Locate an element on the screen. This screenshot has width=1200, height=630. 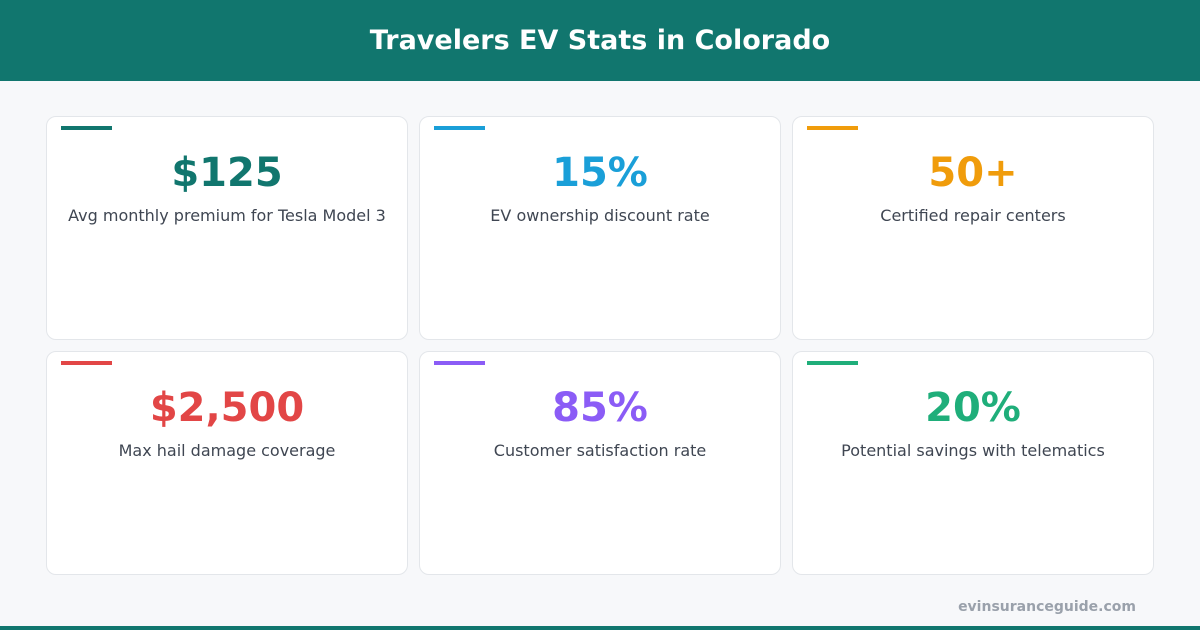
stat-value: 50+ is located at coordinates (973, 173).